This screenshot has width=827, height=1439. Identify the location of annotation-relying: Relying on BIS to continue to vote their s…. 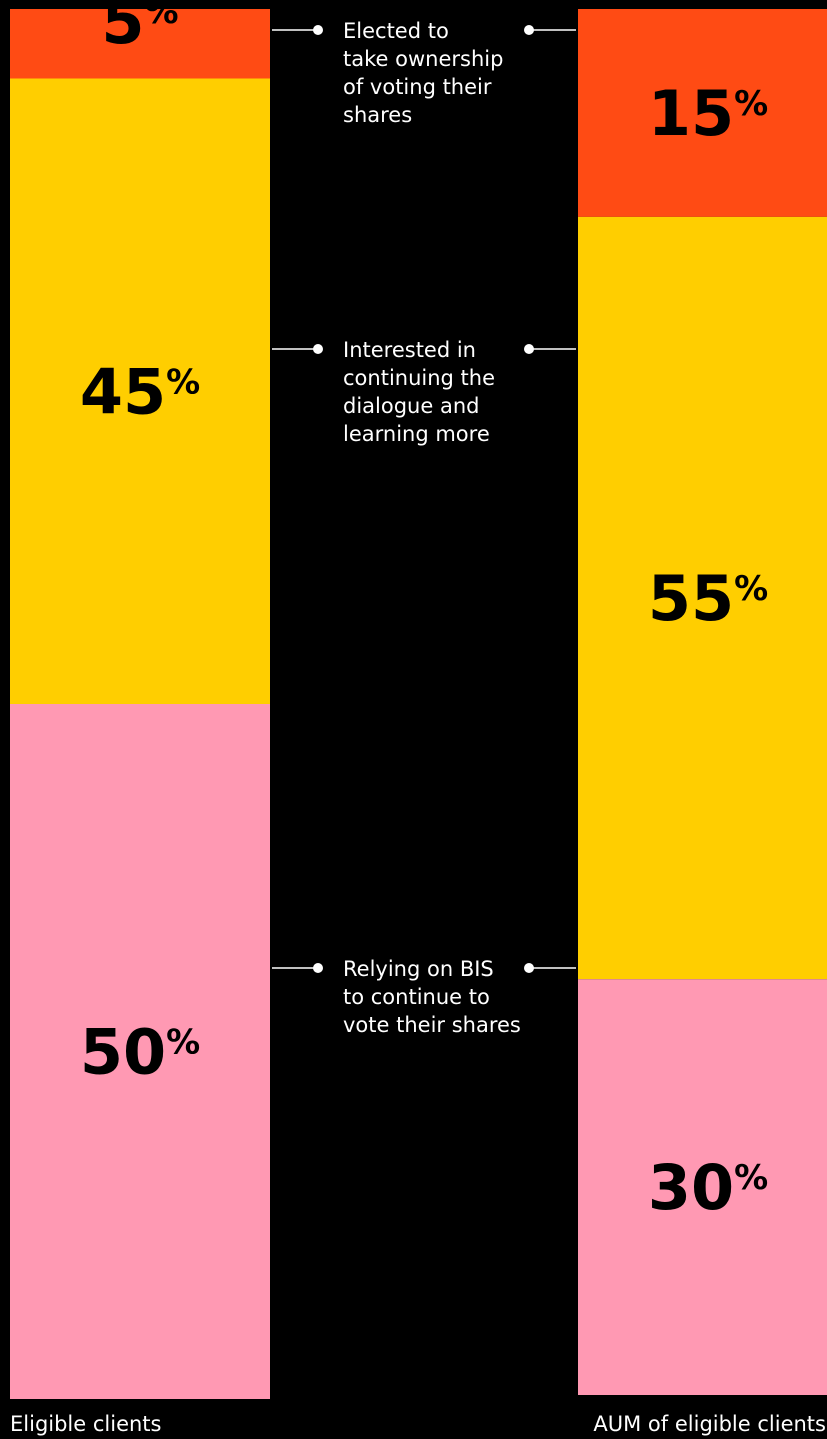
(432, 997).